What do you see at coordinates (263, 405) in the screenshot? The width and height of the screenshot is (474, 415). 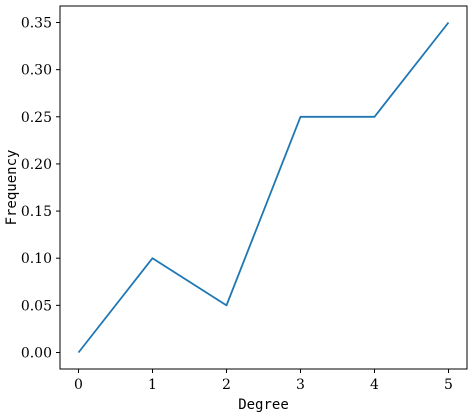 I see `x-axis-title: Degree` at bounding box center [263, 405].